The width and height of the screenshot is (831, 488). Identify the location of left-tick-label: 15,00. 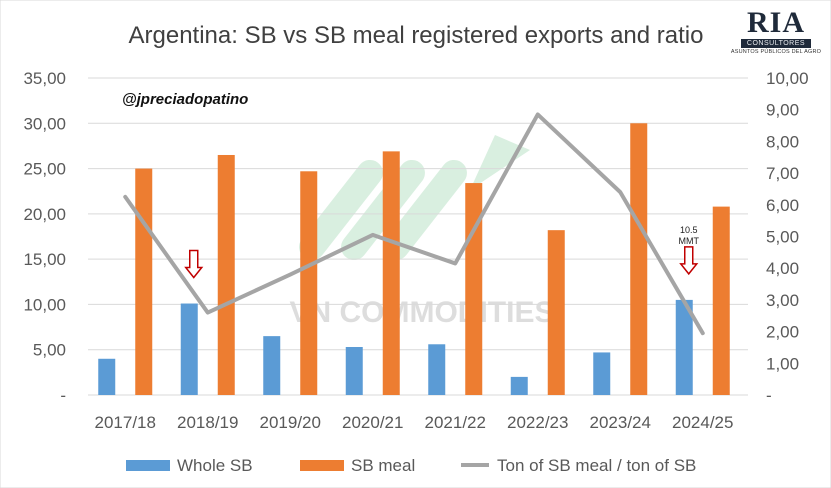
(44, 259).